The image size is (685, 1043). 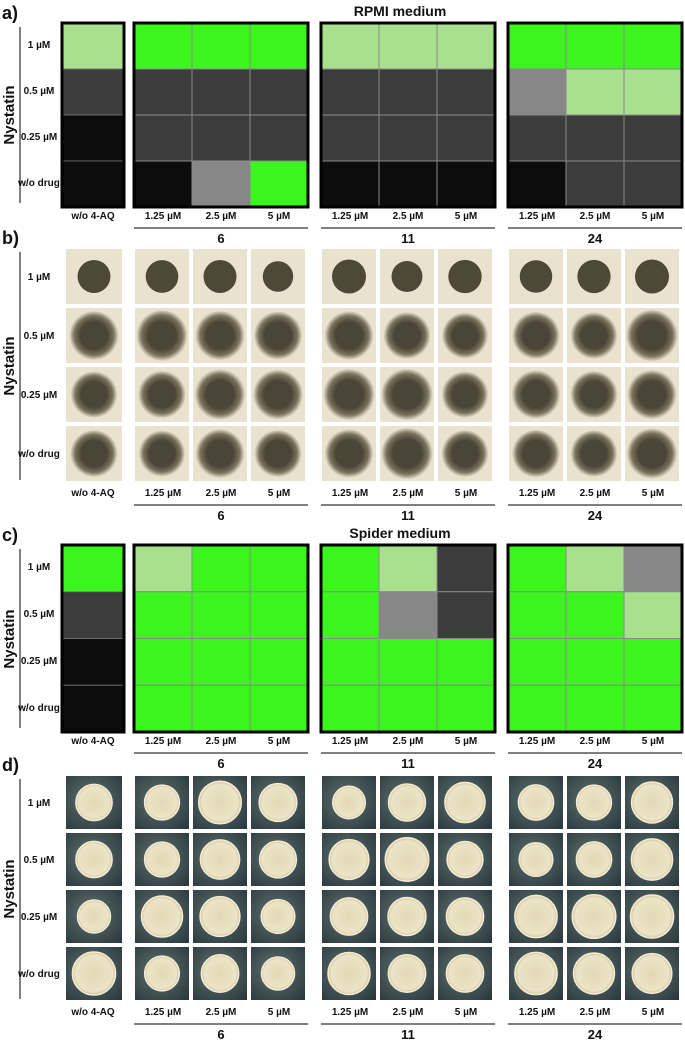 What do you see at coordinates (39, 917) in the screenshot?
I see `row-label: 0.25 µM` at bounding box center [39, 917].